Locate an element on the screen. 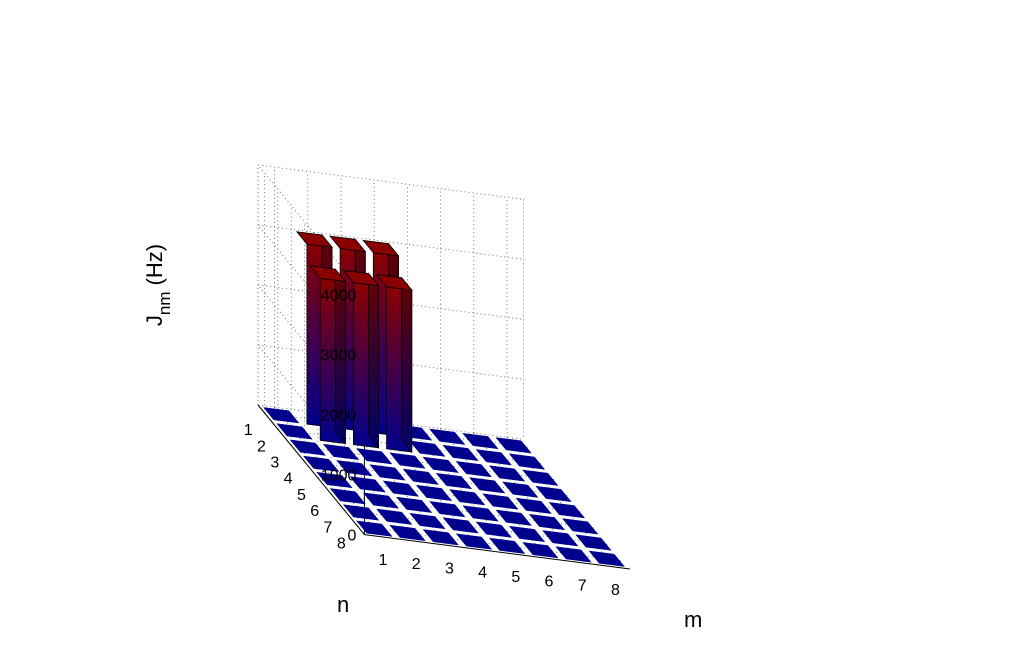  m-axis-line is located at coordinates (497, 552).